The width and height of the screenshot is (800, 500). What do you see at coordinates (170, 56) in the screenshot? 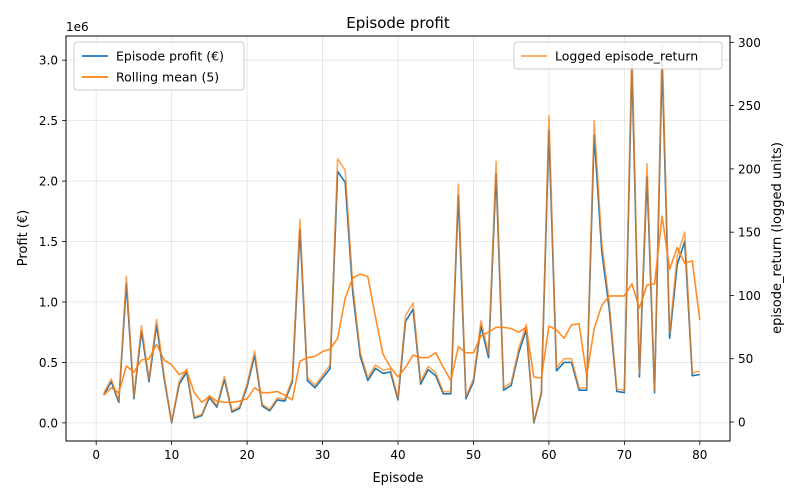
I see `legend-label-profit: Episode profit (€)` at bounding box center [170, 56].